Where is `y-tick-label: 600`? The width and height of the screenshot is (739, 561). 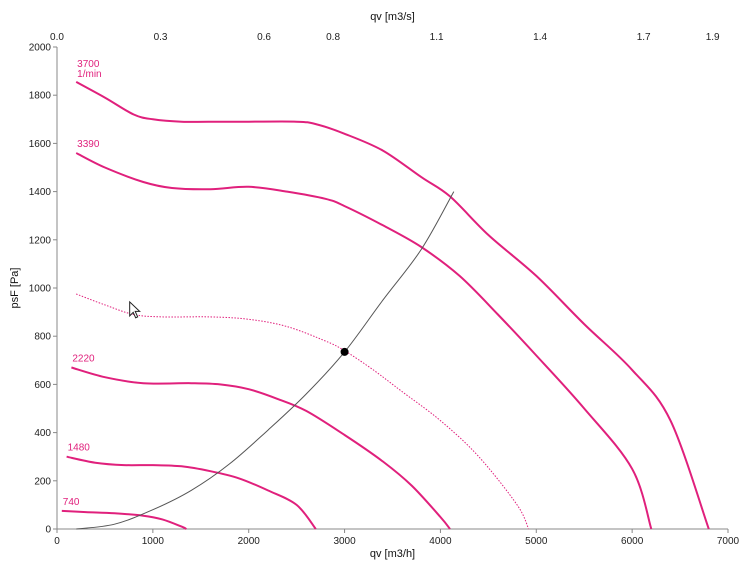 y-tick-label: 600 is located at coordinates (42, 385).